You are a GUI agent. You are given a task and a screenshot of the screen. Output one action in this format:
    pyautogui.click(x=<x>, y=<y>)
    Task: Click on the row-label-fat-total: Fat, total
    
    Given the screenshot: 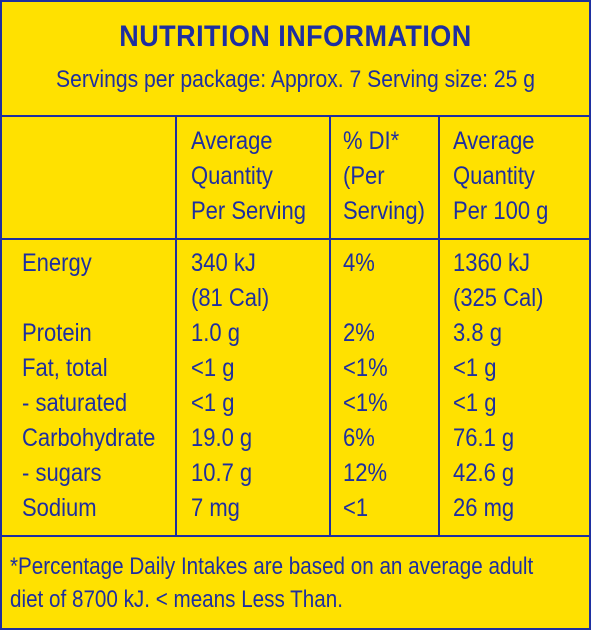 What is the action you would take?
    pyautogui.click(x=65, y=368)
    